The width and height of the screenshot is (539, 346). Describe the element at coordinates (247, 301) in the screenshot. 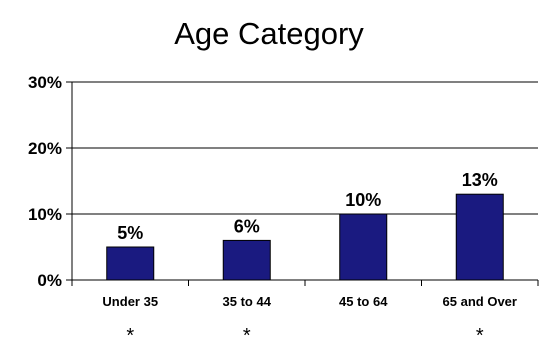

I see `x-tick-label: 35 to 44` at that location.